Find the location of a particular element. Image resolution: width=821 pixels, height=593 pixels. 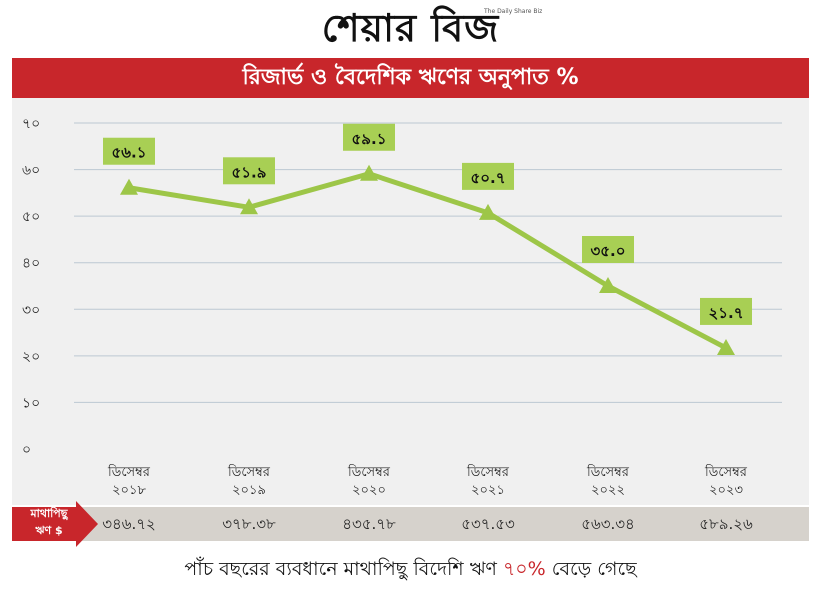

brand-logo: শেয়ার বিজ is located at coordinates (410, 27).